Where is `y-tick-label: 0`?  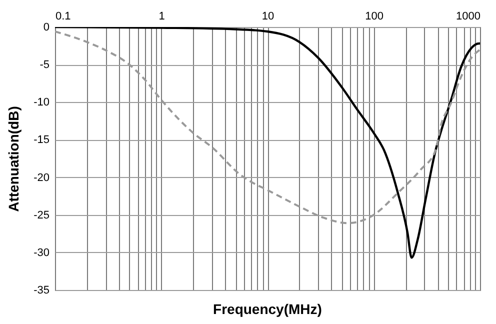 y-tick-label: 0 is located at coordinates (46, 28).